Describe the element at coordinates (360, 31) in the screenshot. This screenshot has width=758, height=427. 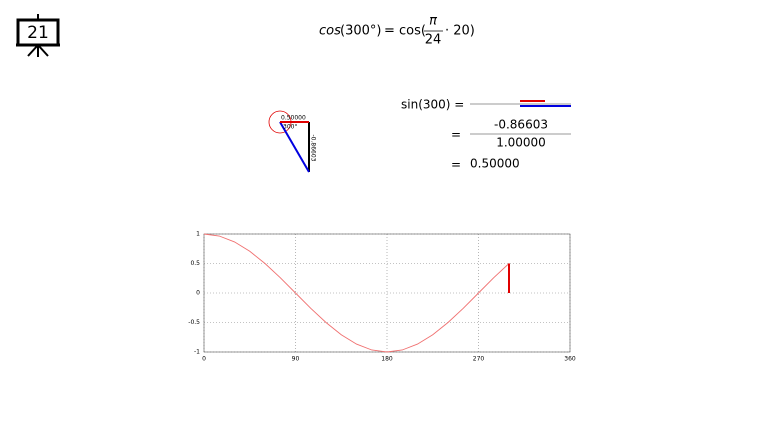
I see `formula-angle: (300°)` at that location.